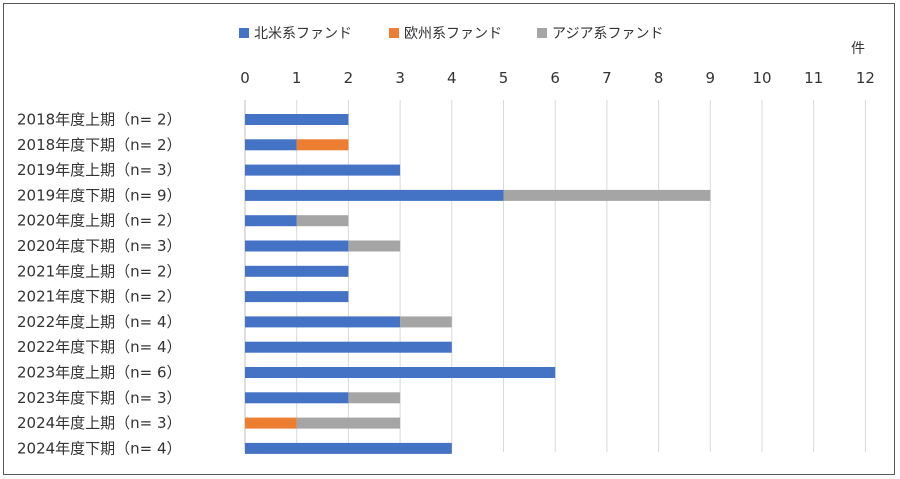 The image size is (900, 479). I want to click on category-label: 2019年度下期（n= 9）, so click(99, 195).